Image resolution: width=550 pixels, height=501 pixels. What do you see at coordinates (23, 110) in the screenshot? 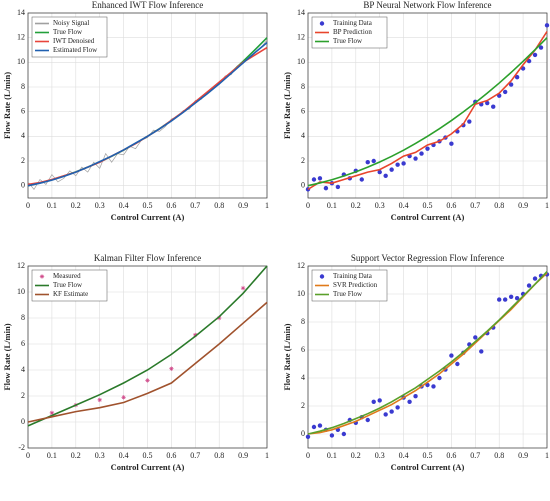
I see `y-tick-label: 6` at bounding box center [23, 110].